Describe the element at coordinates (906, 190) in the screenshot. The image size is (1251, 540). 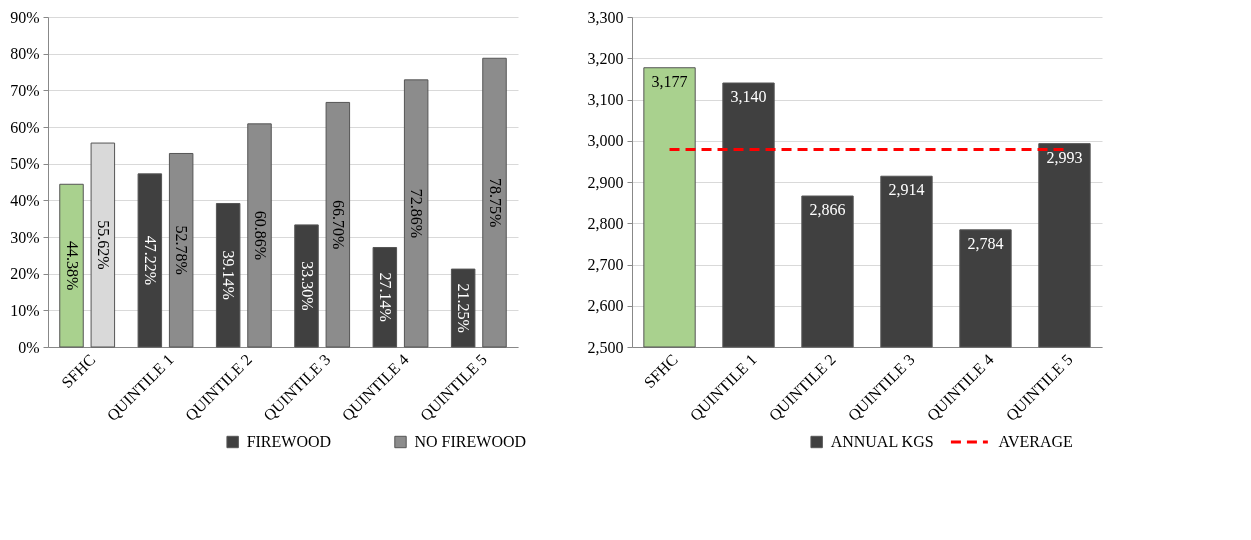
I see `data-label: 2,914` at that location.